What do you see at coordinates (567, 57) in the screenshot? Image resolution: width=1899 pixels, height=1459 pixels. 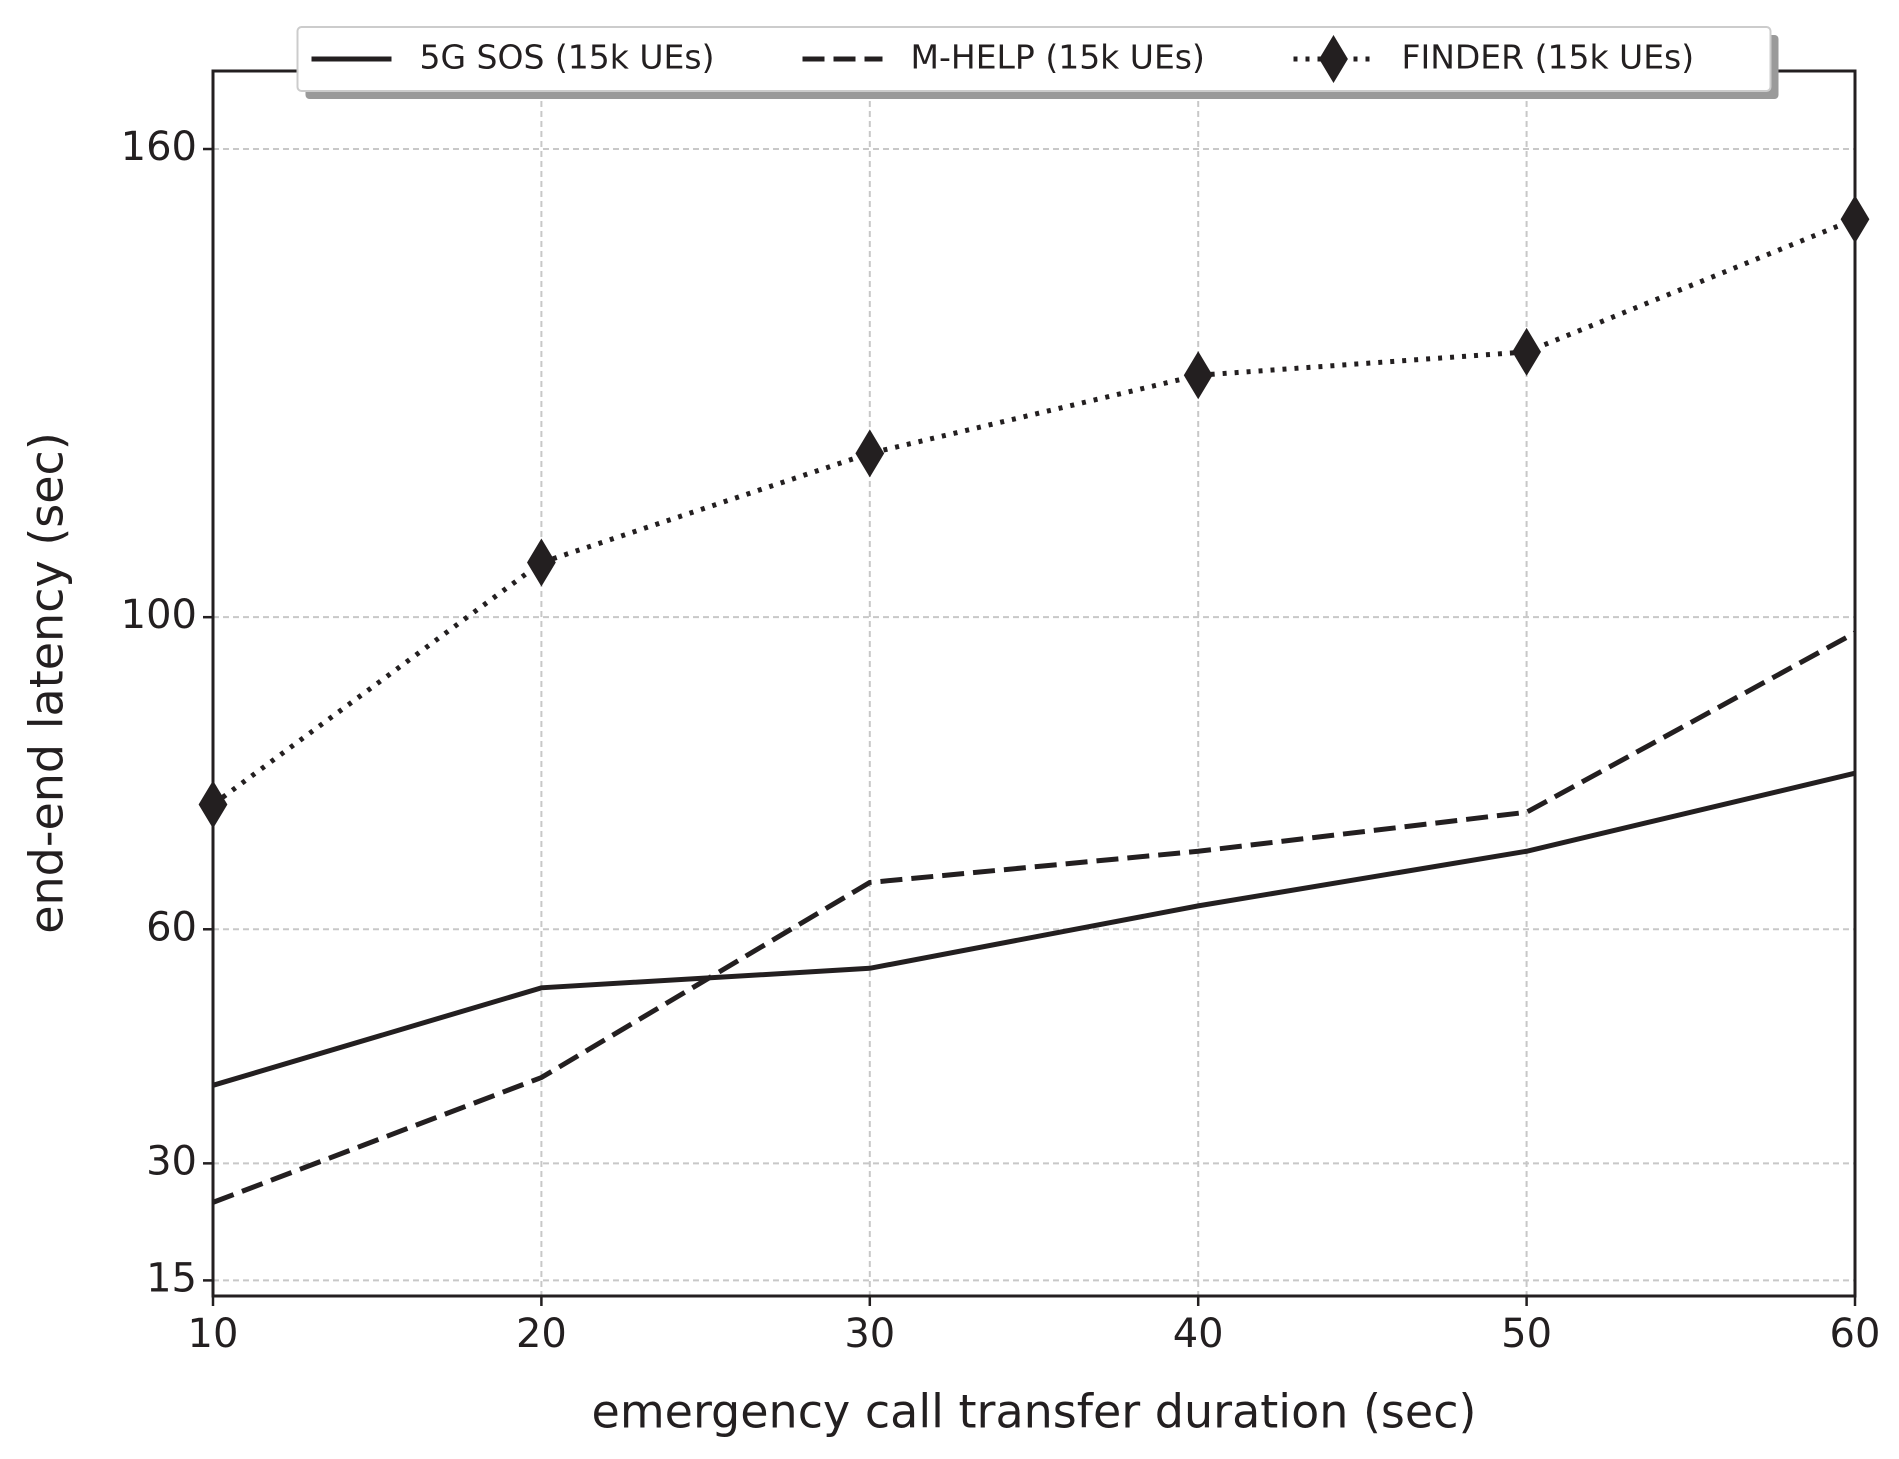 I see `legend-label: 5G SOS (15k UEs)` at bounding box center [567, 57].